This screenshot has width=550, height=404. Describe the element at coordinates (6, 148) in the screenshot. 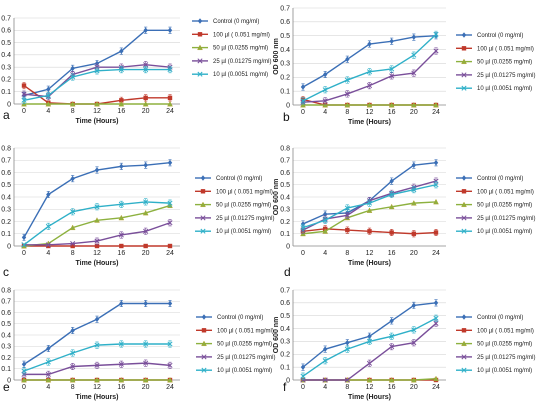

I see `y-tick-label: 0.8` at that location.